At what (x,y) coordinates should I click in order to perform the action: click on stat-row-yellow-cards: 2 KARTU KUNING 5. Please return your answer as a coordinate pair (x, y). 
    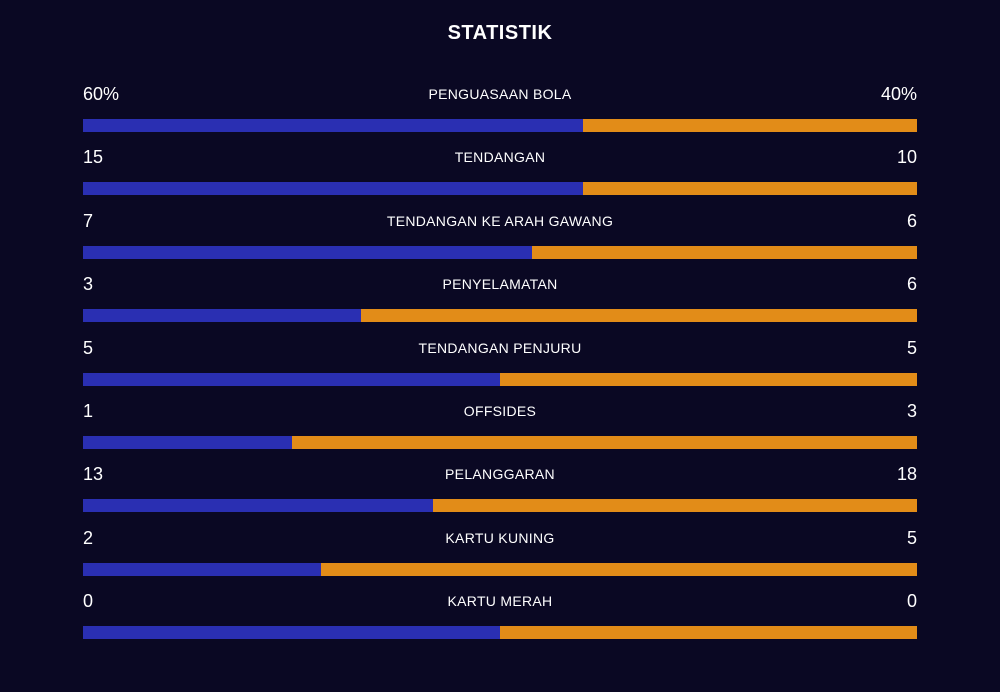
    Looking at the image, I should click on (500, 555).